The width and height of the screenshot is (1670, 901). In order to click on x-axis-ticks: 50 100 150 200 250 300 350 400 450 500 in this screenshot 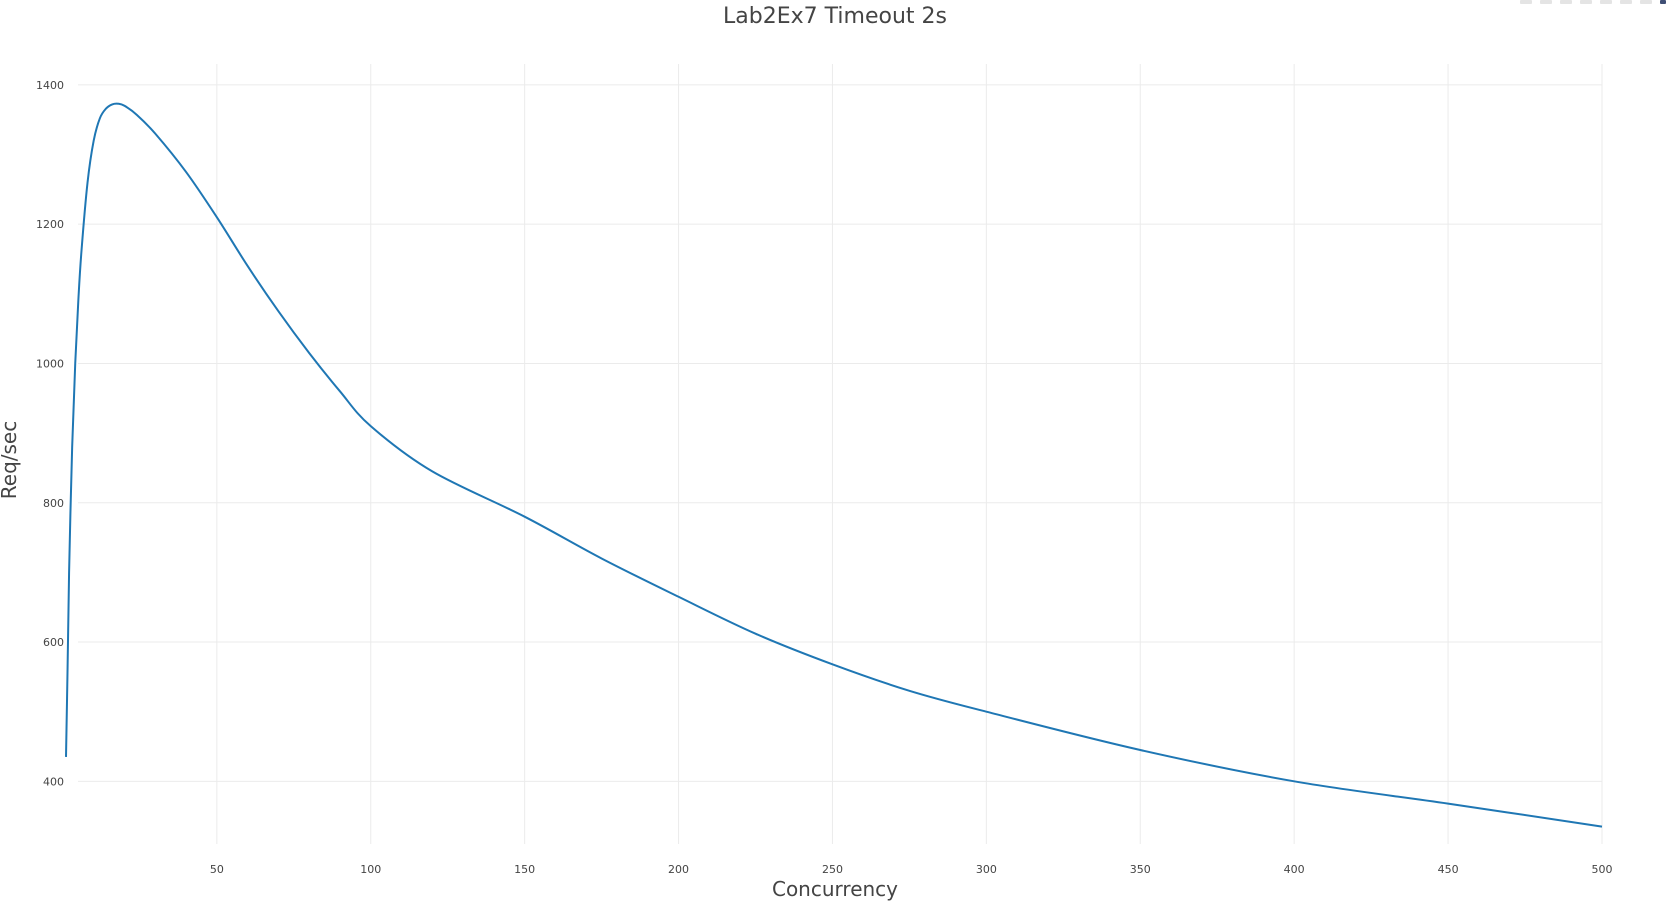, I will do `click(911, 869)`.